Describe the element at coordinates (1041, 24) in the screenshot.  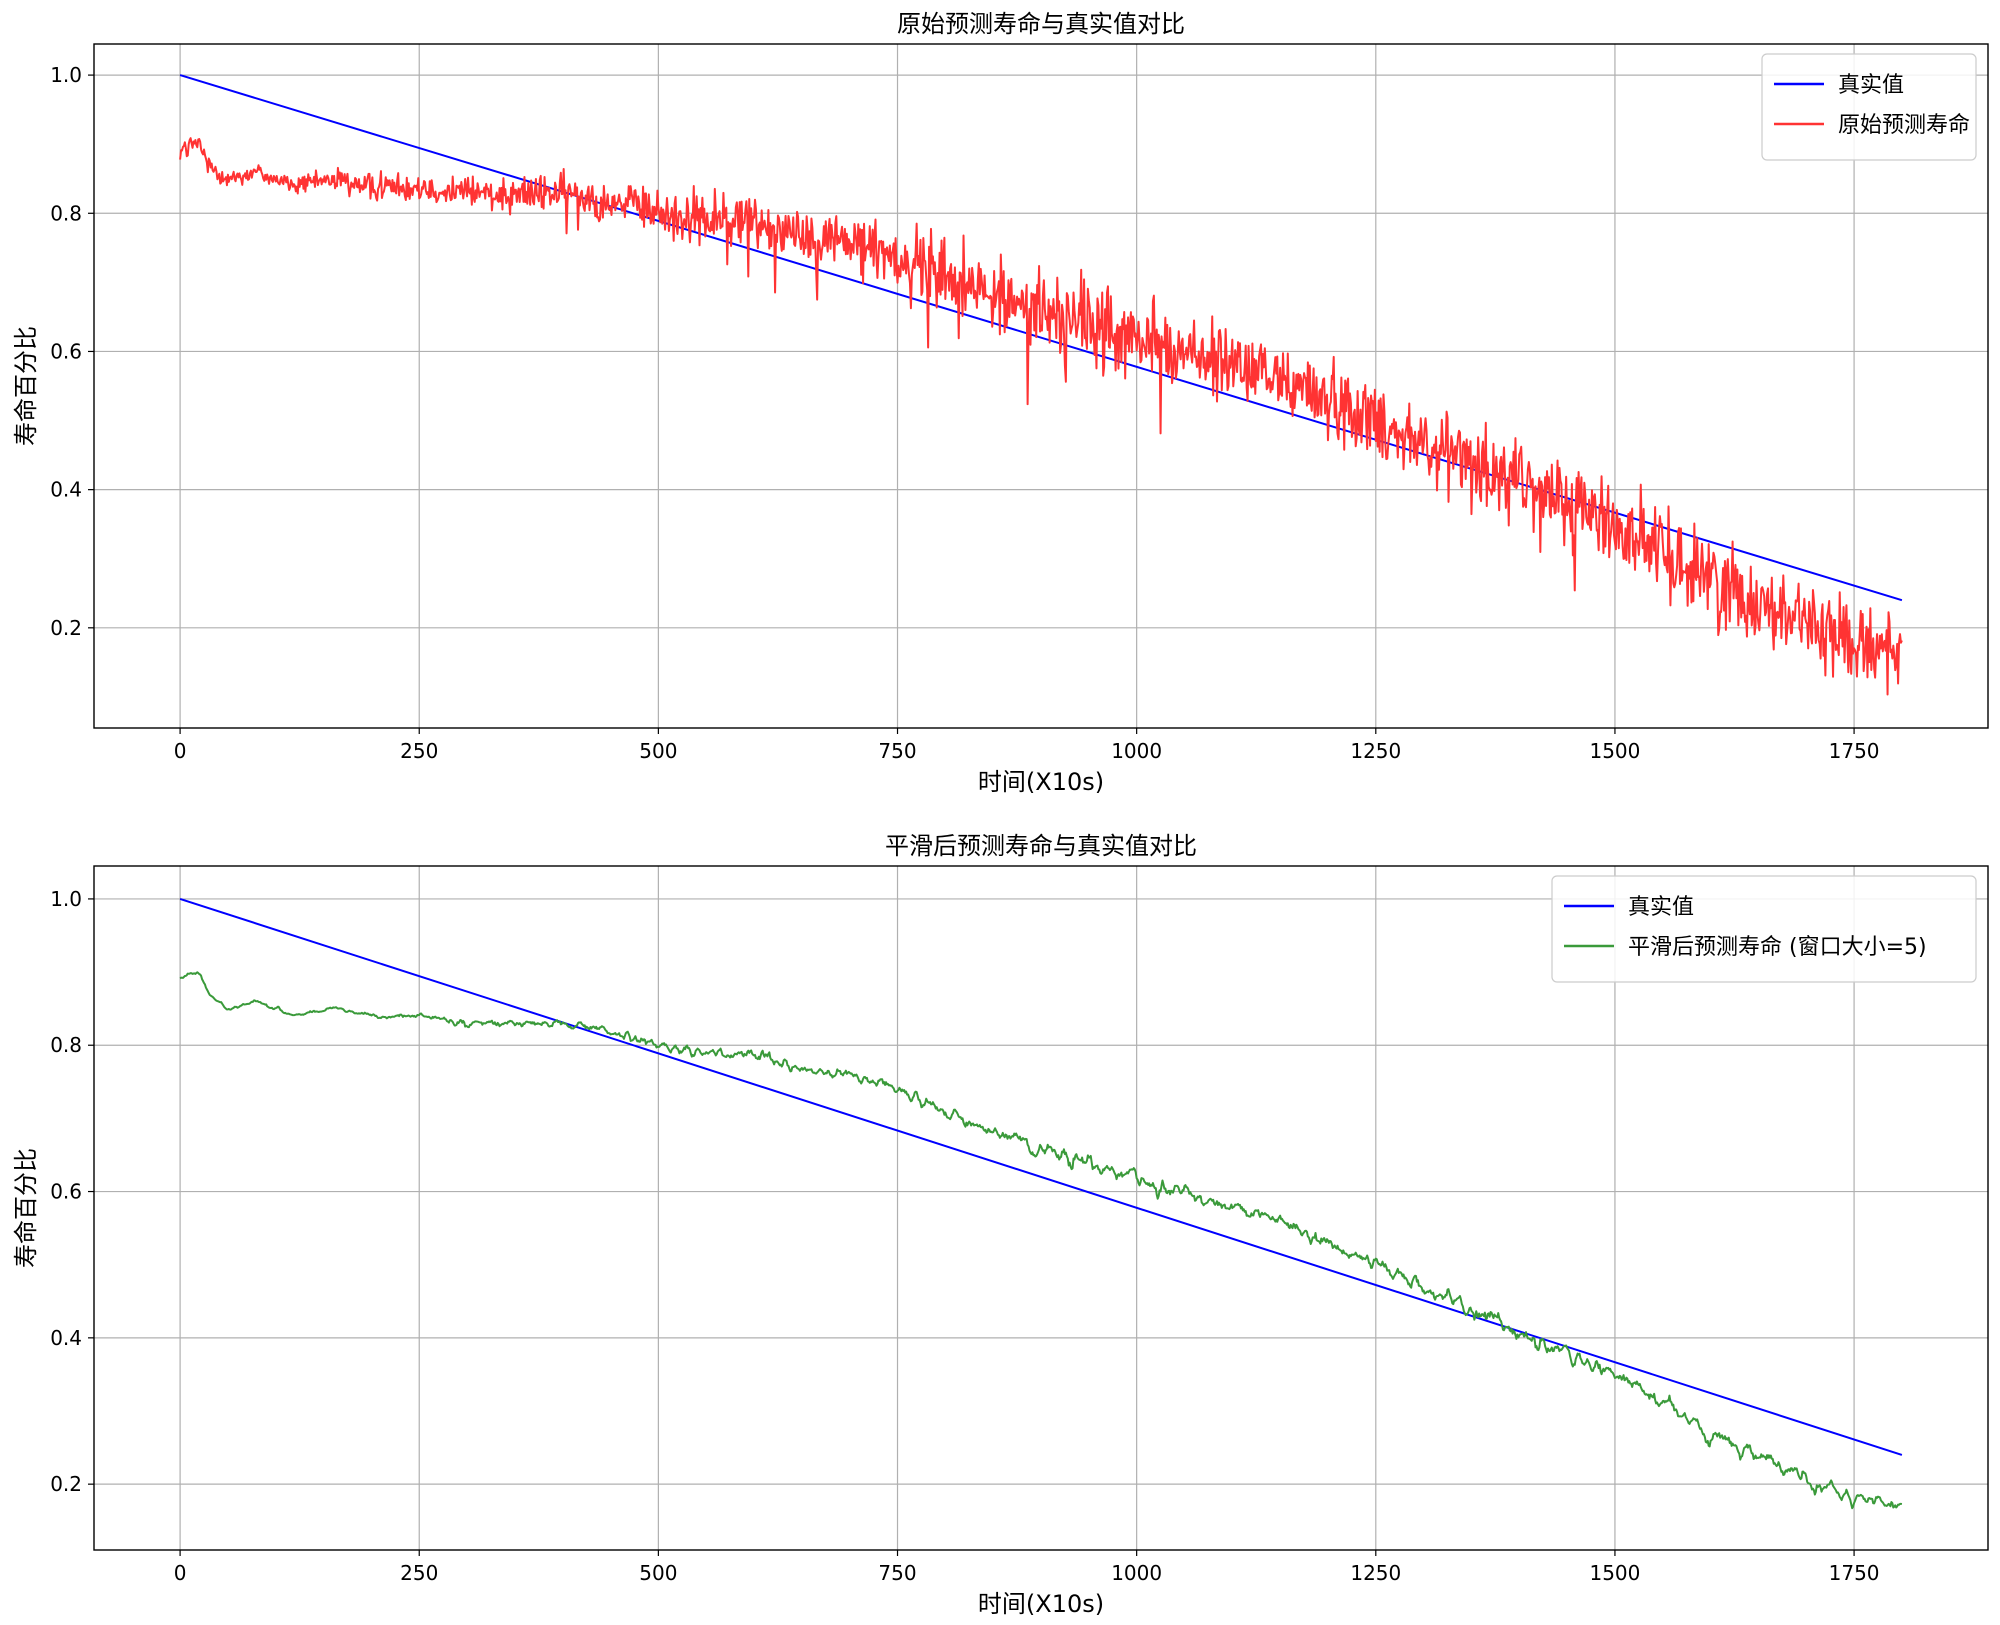
I see `chart-title: 原始预测寿命与真实值对比` at that location.